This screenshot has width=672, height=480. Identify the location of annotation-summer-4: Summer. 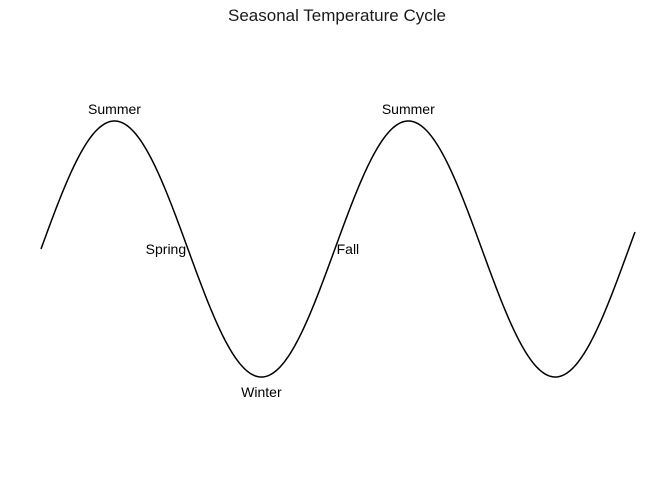
(408, 109).